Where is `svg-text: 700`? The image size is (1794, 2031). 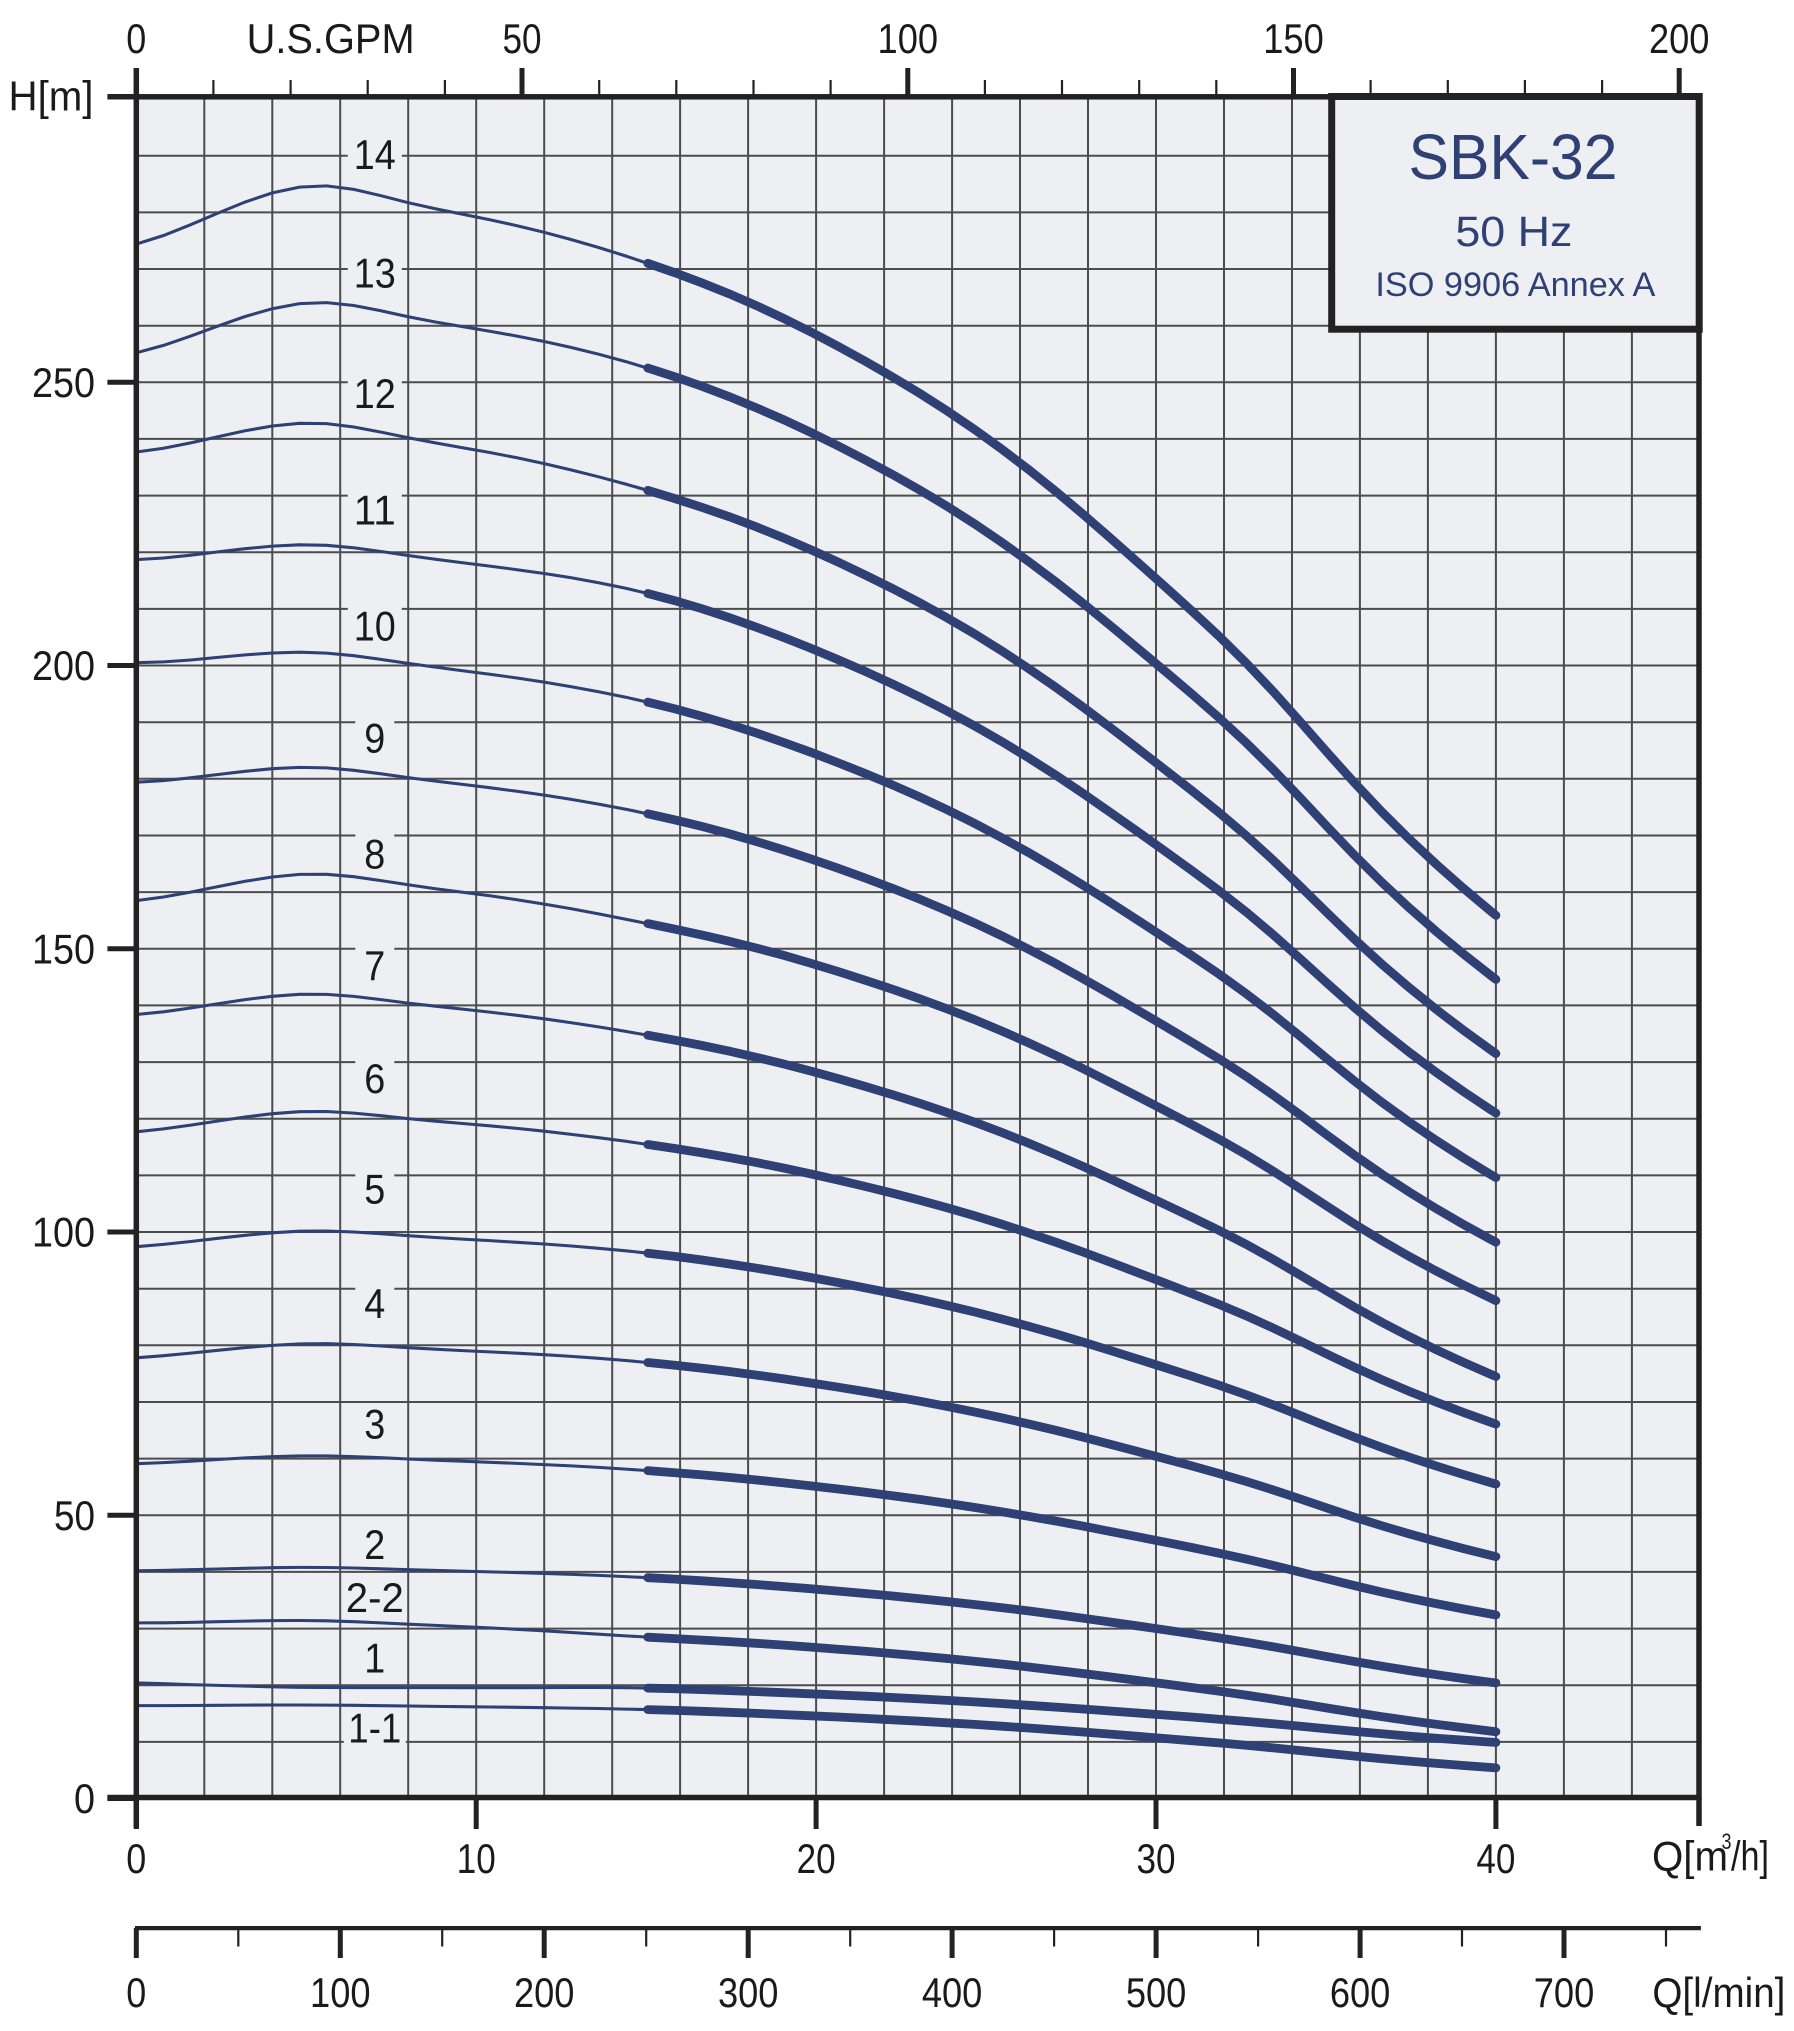 svg-text: 700 is located at coordinates (1564, 1992).